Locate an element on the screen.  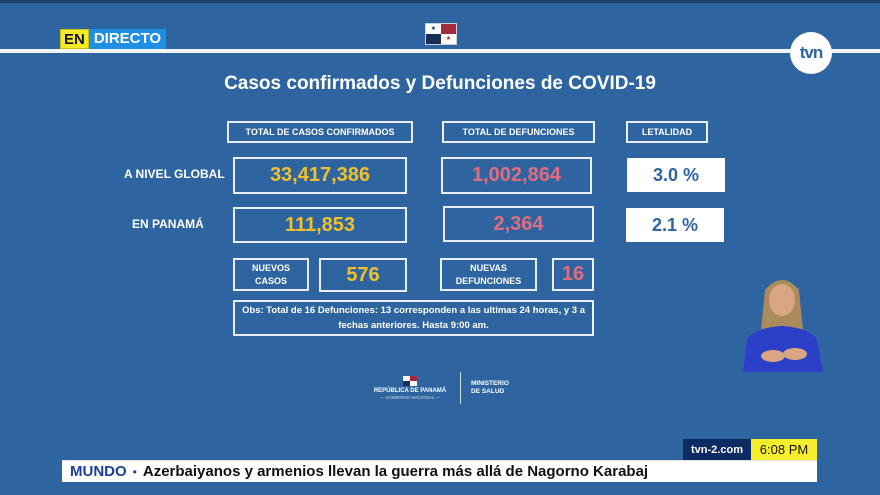
channel-logo: tvn is located at coordinates (811, 53).